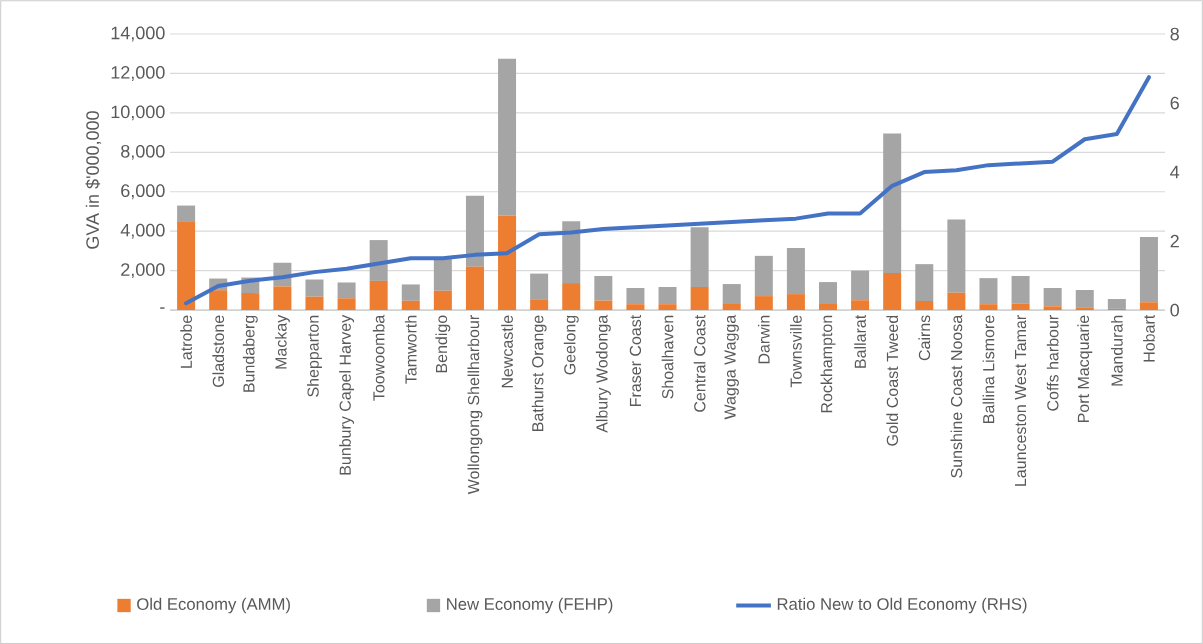 The height and width of the screenshot is (644, 1203). Describe the element at coordinates (571, 345) in the screenshot. I see `x-tick-label: Geelong` at that location.